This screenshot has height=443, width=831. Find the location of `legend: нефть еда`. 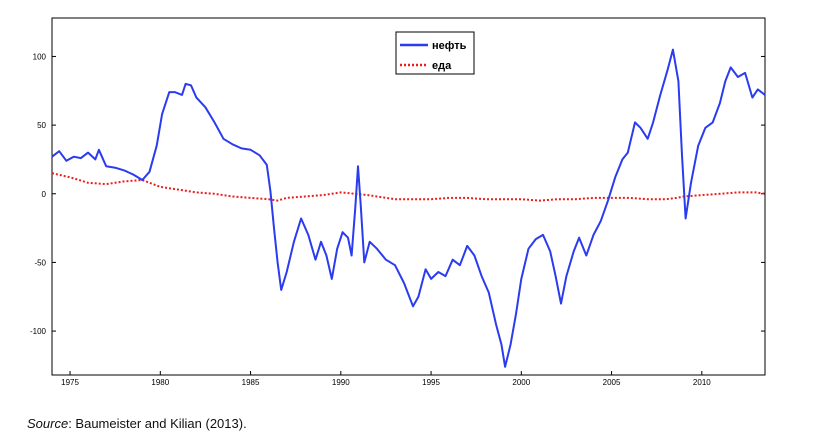

legend: нефть еда is located at coordinates (435, 53).